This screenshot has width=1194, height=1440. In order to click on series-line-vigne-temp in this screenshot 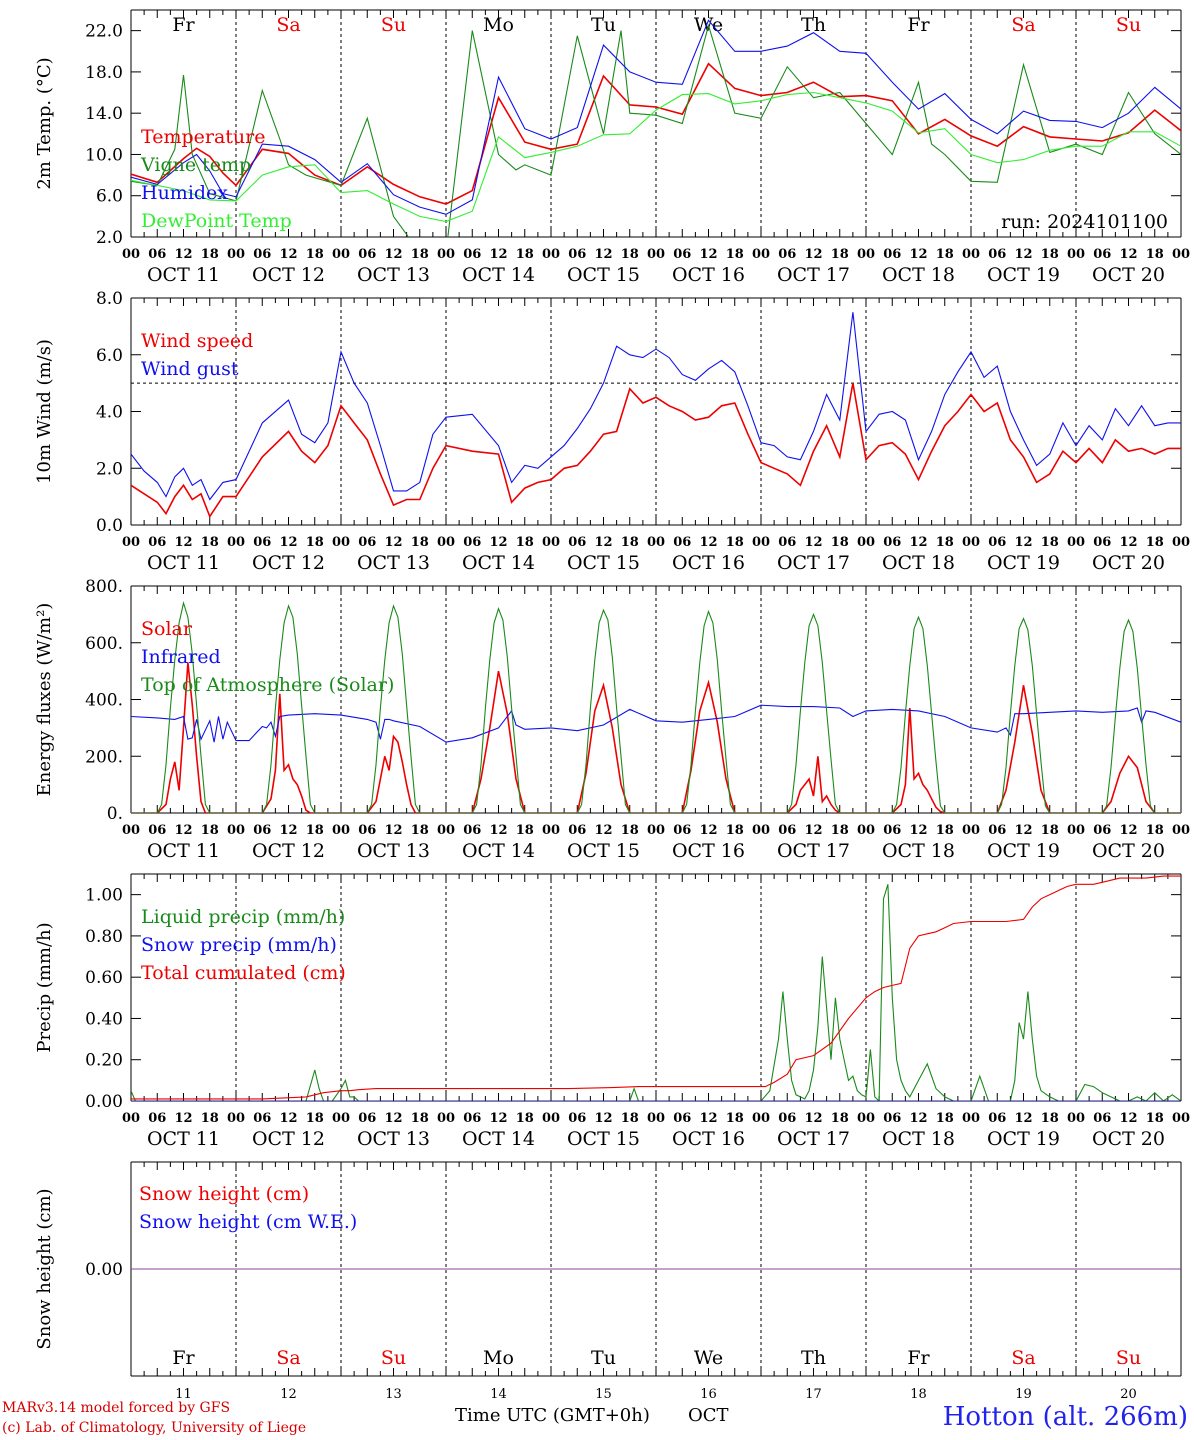, I will do `click(656, 130)`.